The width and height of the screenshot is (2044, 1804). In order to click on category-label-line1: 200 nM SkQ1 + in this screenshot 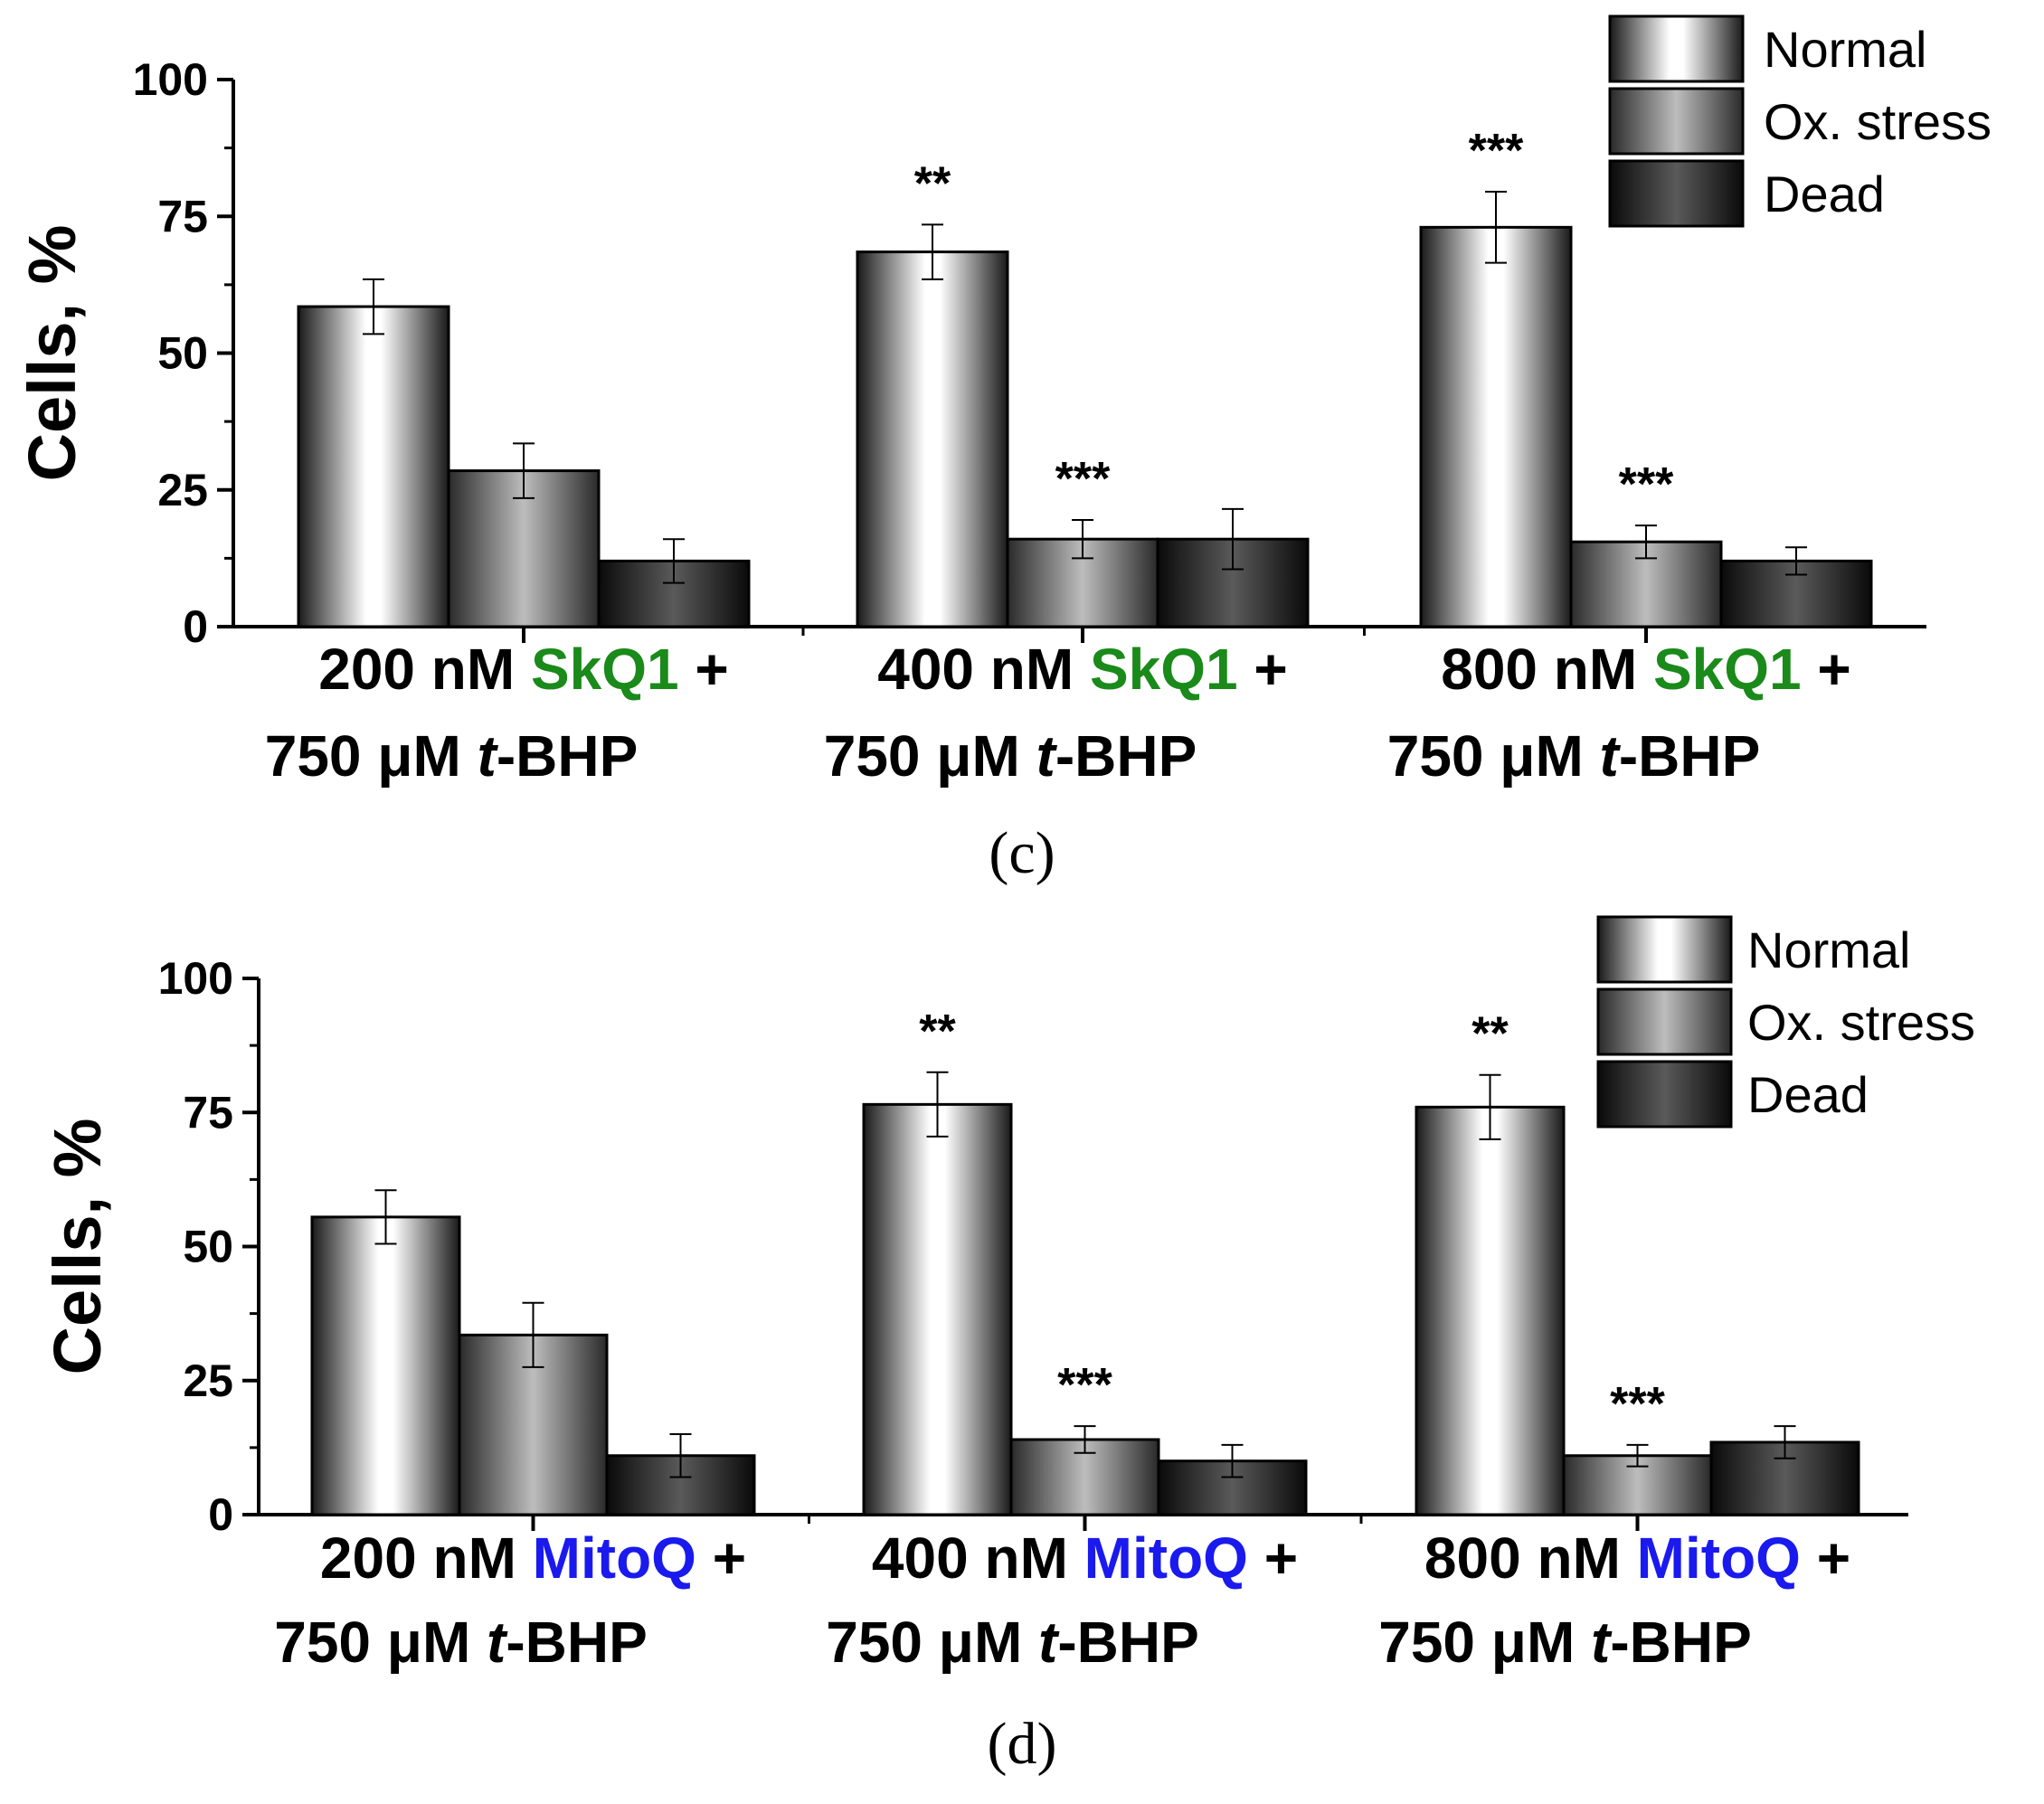, I will do `click(524, 670)`.